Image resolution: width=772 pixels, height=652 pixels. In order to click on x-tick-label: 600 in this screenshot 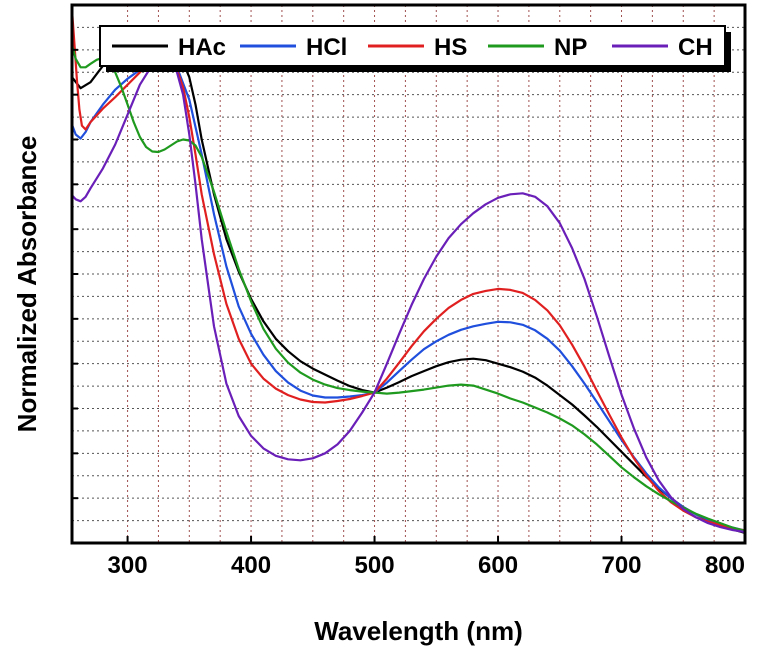, I will do `click(498, 565)`.